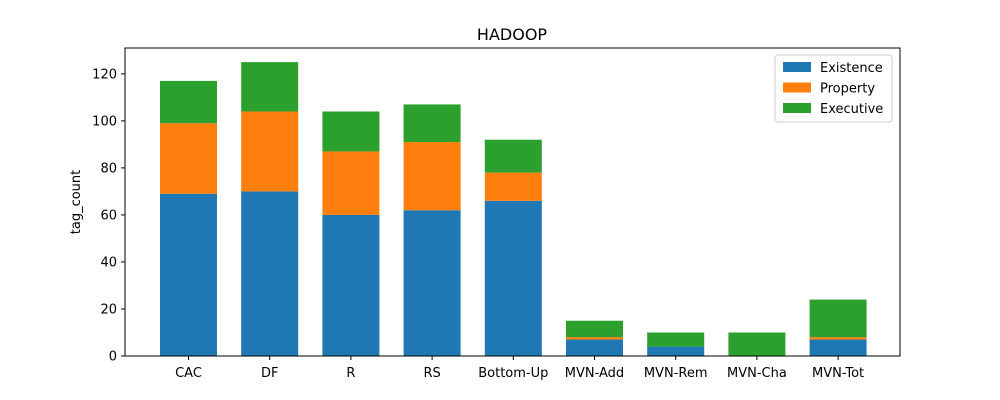 Image resolution: width=1000 pixels, height=400 pixels. I want to click on x-tick-label: DF, so click(270, 373).